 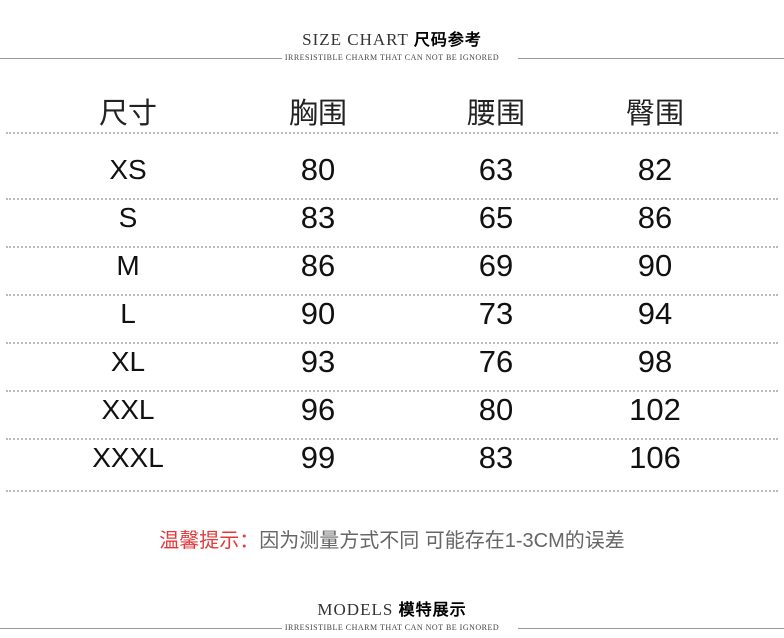 I want to click on table-header: 尺寸 胸围 腰围 臀围, so click(x=392, y=110).